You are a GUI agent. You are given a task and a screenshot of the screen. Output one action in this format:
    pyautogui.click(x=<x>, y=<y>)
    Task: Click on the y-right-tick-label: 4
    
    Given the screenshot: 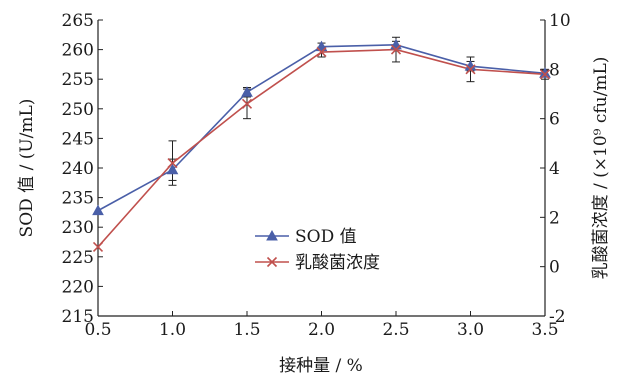 What is the action you would take?
    pyautogui.click(x=554, y=169)
    